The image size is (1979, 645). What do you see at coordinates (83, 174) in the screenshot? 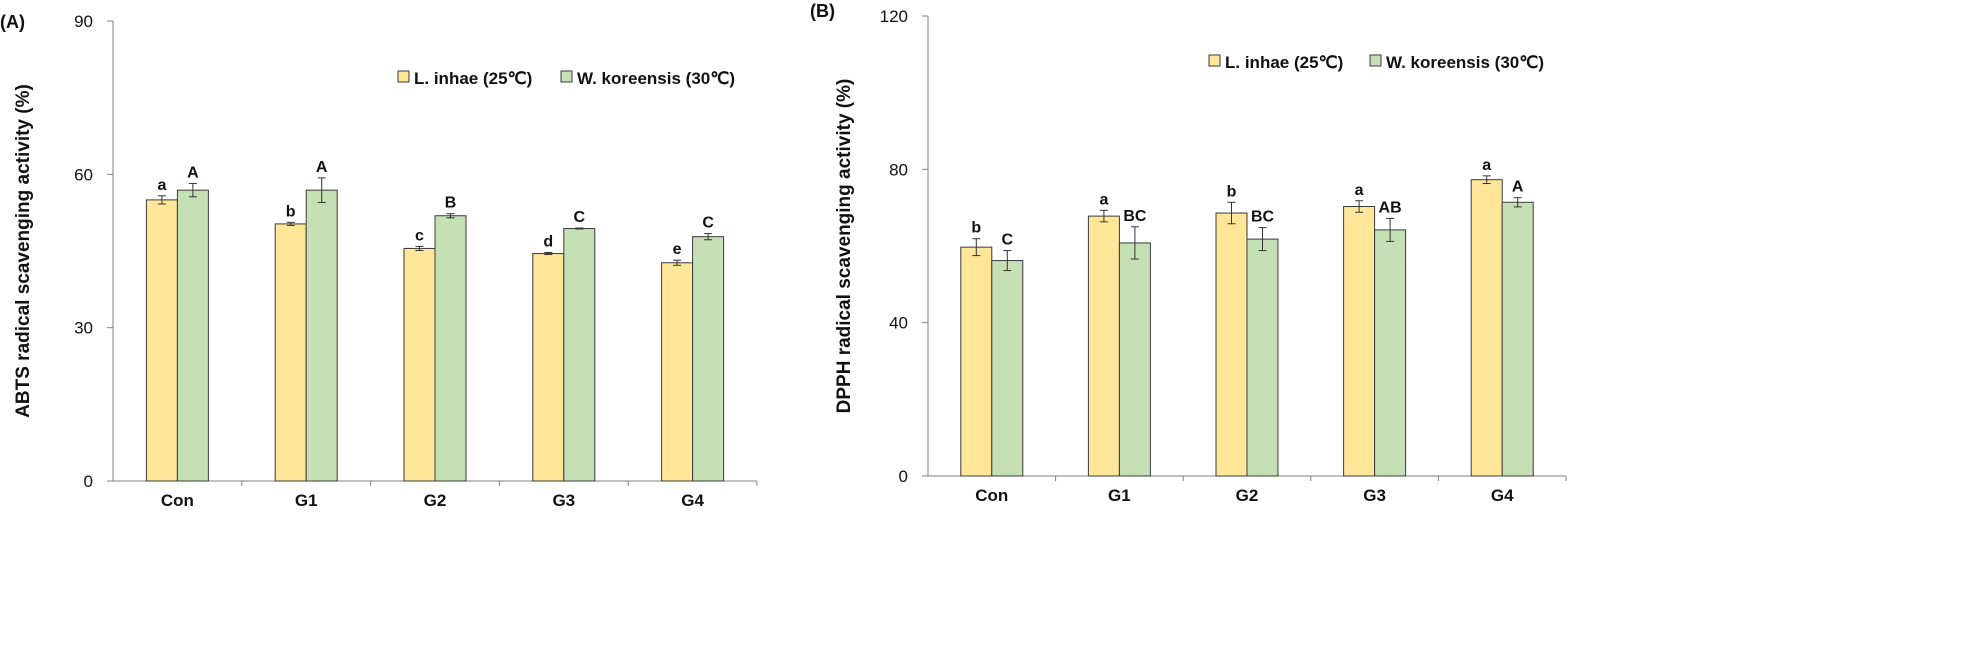
I see `y-tick-label: 60` at bounding box center [83, 174].